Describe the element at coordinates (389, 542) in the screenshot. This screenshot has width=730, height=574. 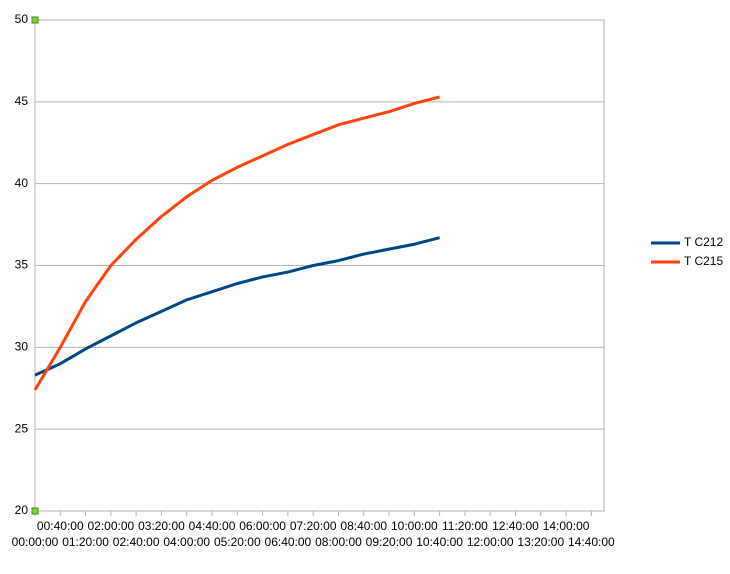
I see `x-tick-label: 09:20:00` at that location.